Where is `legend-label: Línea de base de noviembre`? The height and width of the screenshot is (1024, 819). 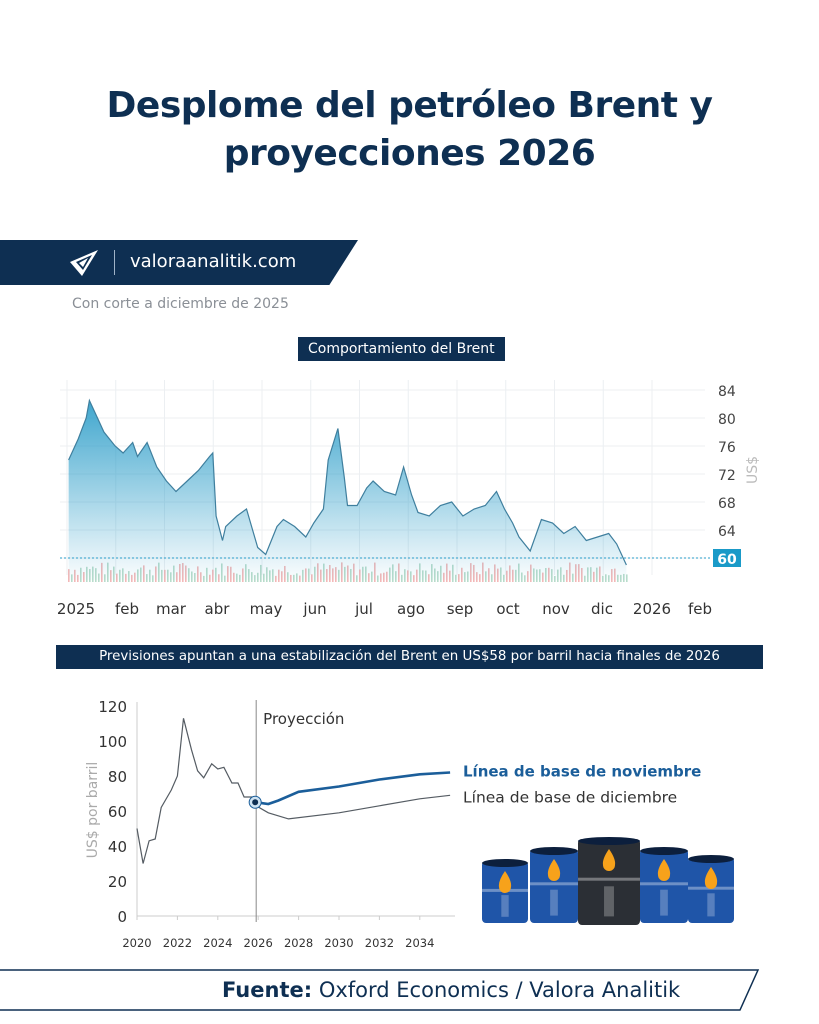 legend-label: Línea de base de noviembre is located at coordinates (582, 772).